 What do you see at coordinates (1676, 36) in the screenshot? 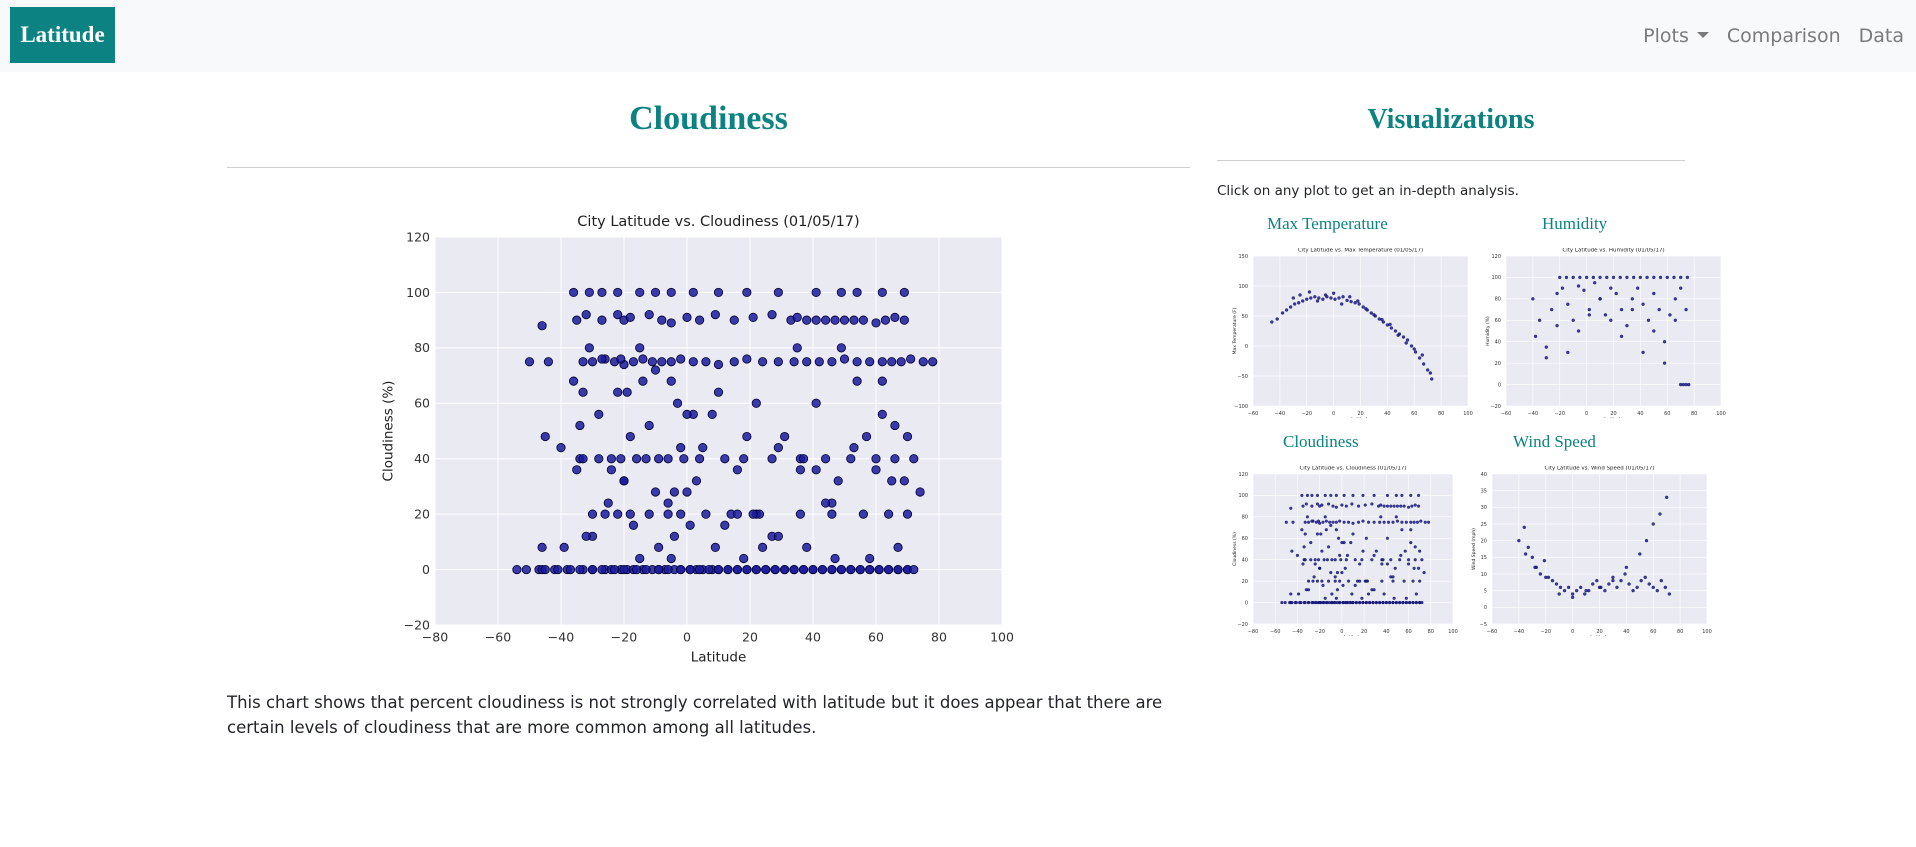
I see `nav-plots-dropdown: Plots` at bounding box center [1676, 36].